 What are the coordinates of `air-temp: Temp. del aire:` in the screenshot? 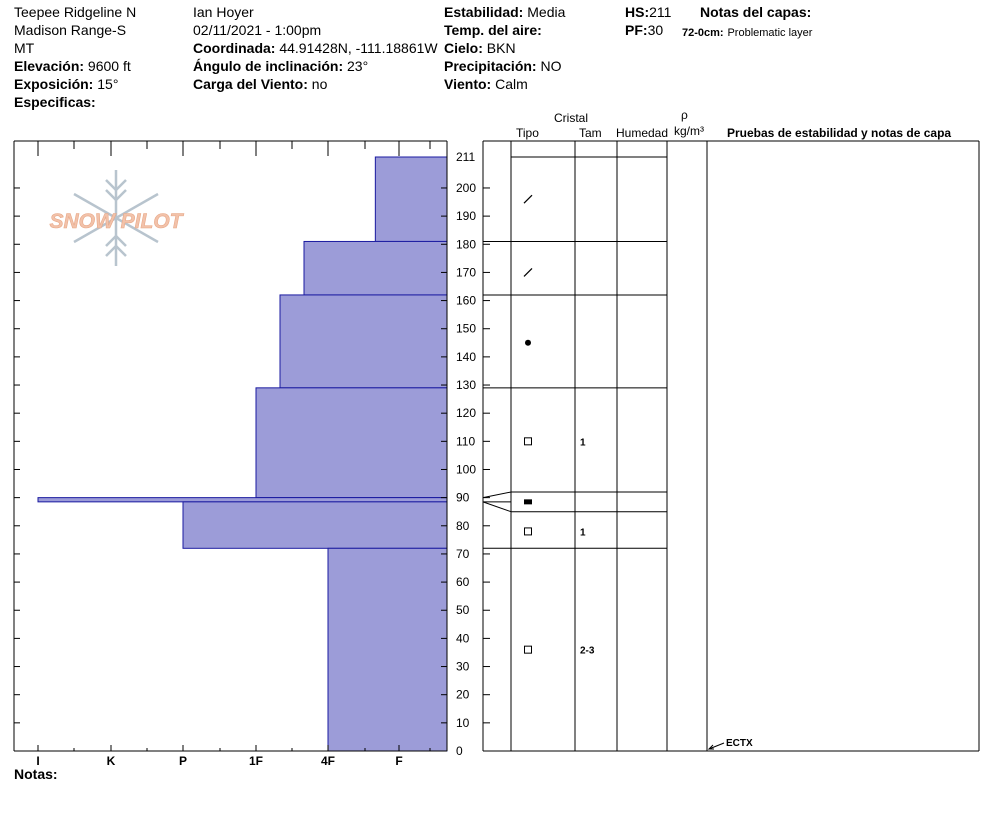 It's located at (493, 30).